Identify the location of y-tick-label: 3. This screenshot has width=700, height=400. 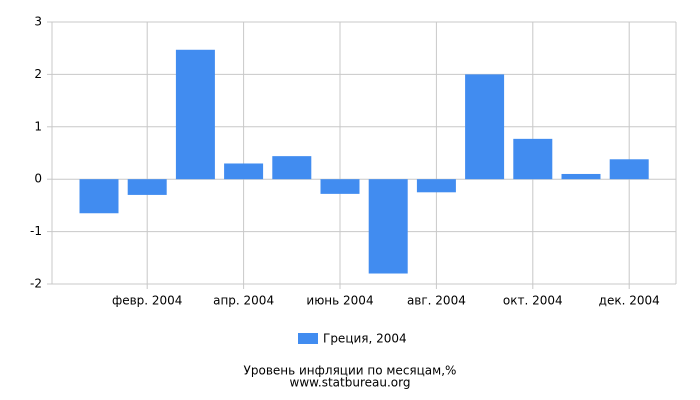
(38, 22).